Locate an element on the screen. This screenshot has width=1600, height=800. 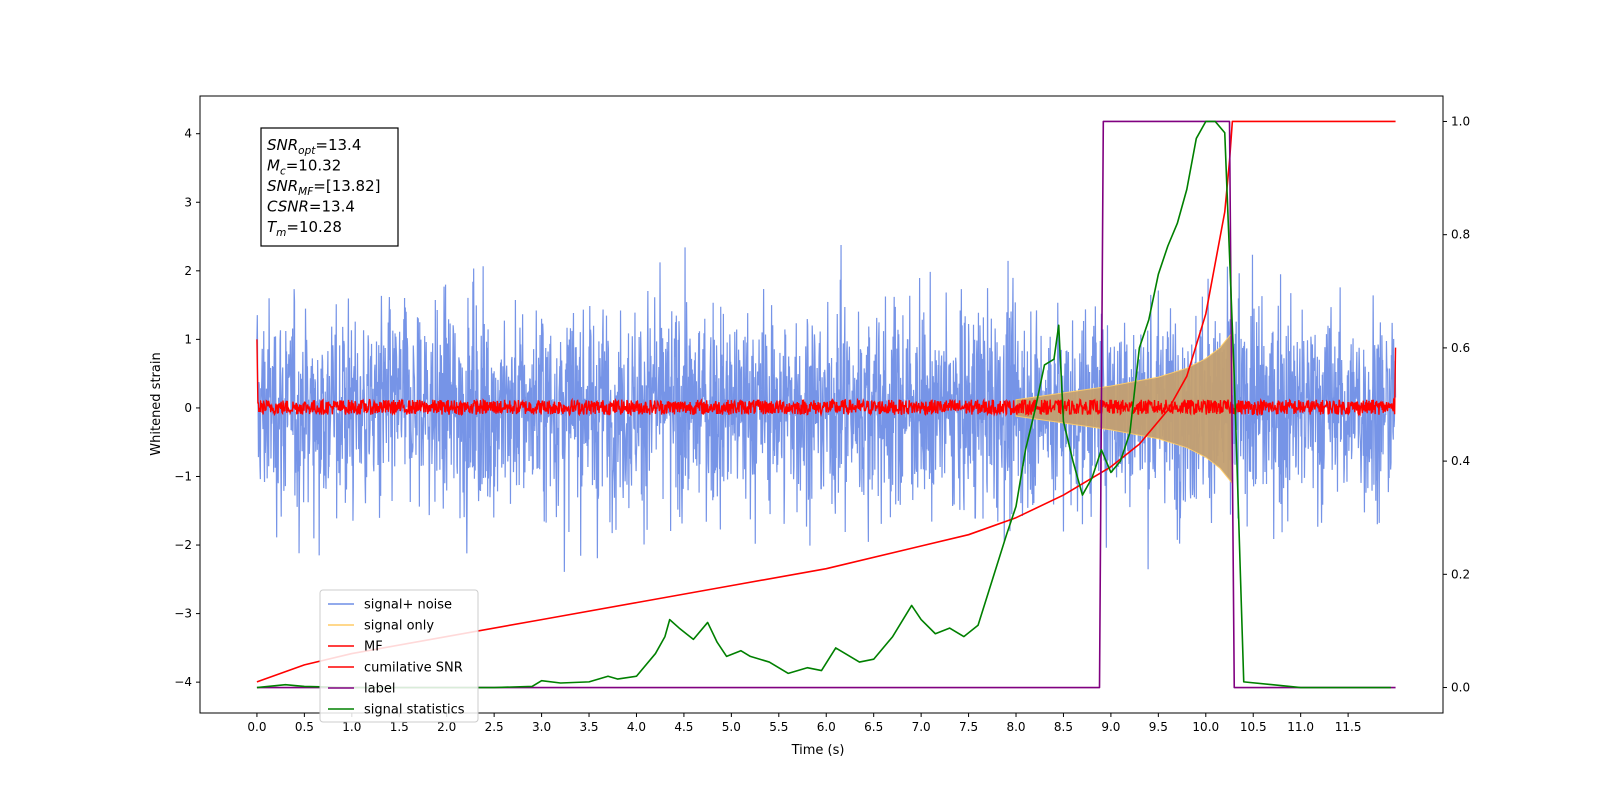
y-axis-right: 0.0 0.2 0.4 0.6 0.8 1.0 is located at coordinates (1456, 404).